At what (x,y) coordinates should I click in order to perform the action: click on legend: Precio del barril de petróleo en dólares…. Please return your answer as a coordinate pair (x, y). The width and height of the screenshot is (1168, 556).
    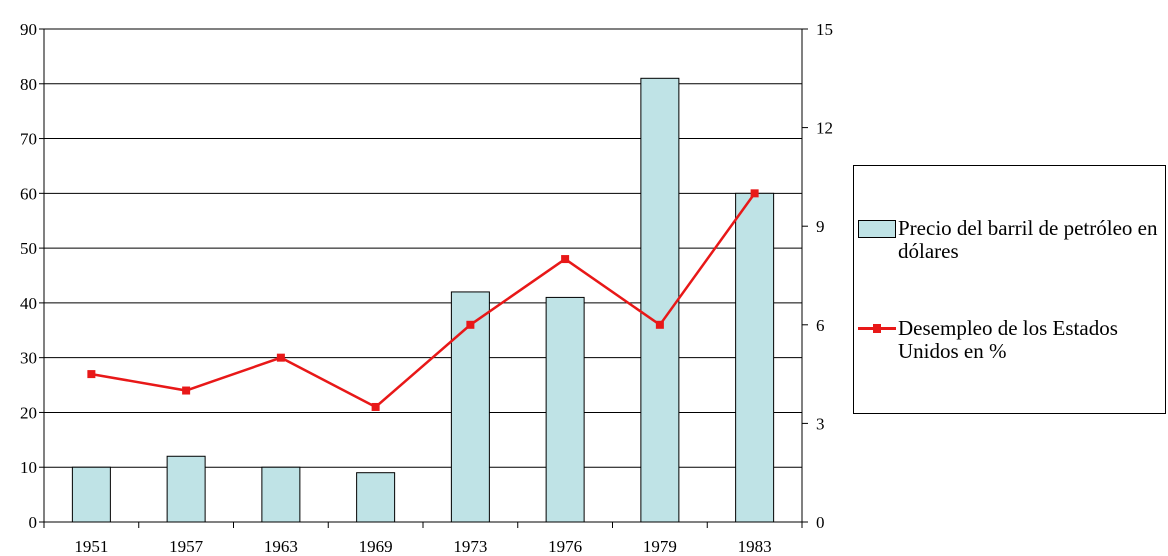
    Looking at the image, I should click on (1009, 289).